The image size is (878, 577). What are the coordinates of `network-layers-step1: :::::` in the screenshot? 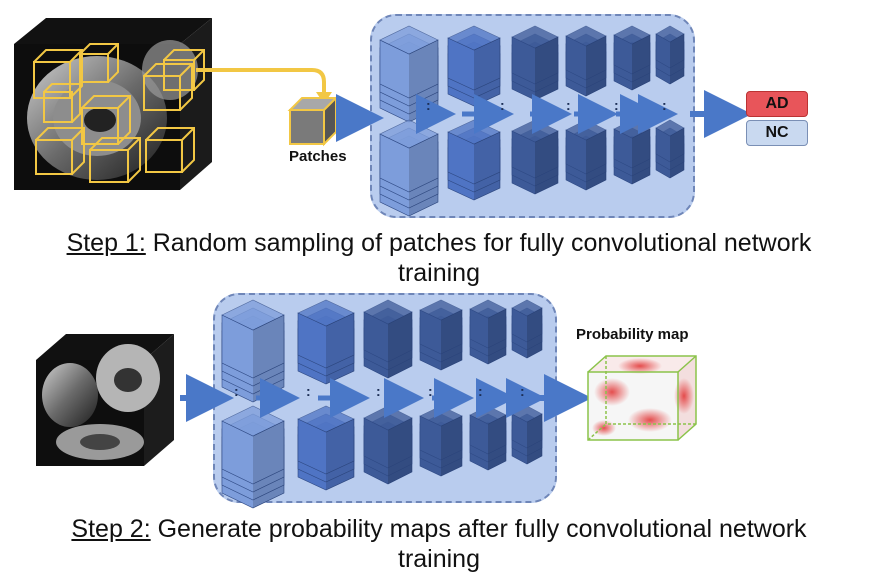 It's located at (532, 121).